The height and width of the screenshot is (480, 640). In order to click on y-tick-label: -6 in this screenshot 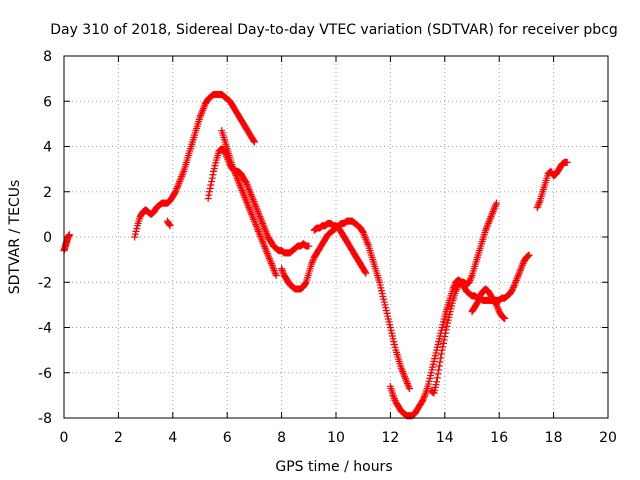, I will do `click(45, 374)`.